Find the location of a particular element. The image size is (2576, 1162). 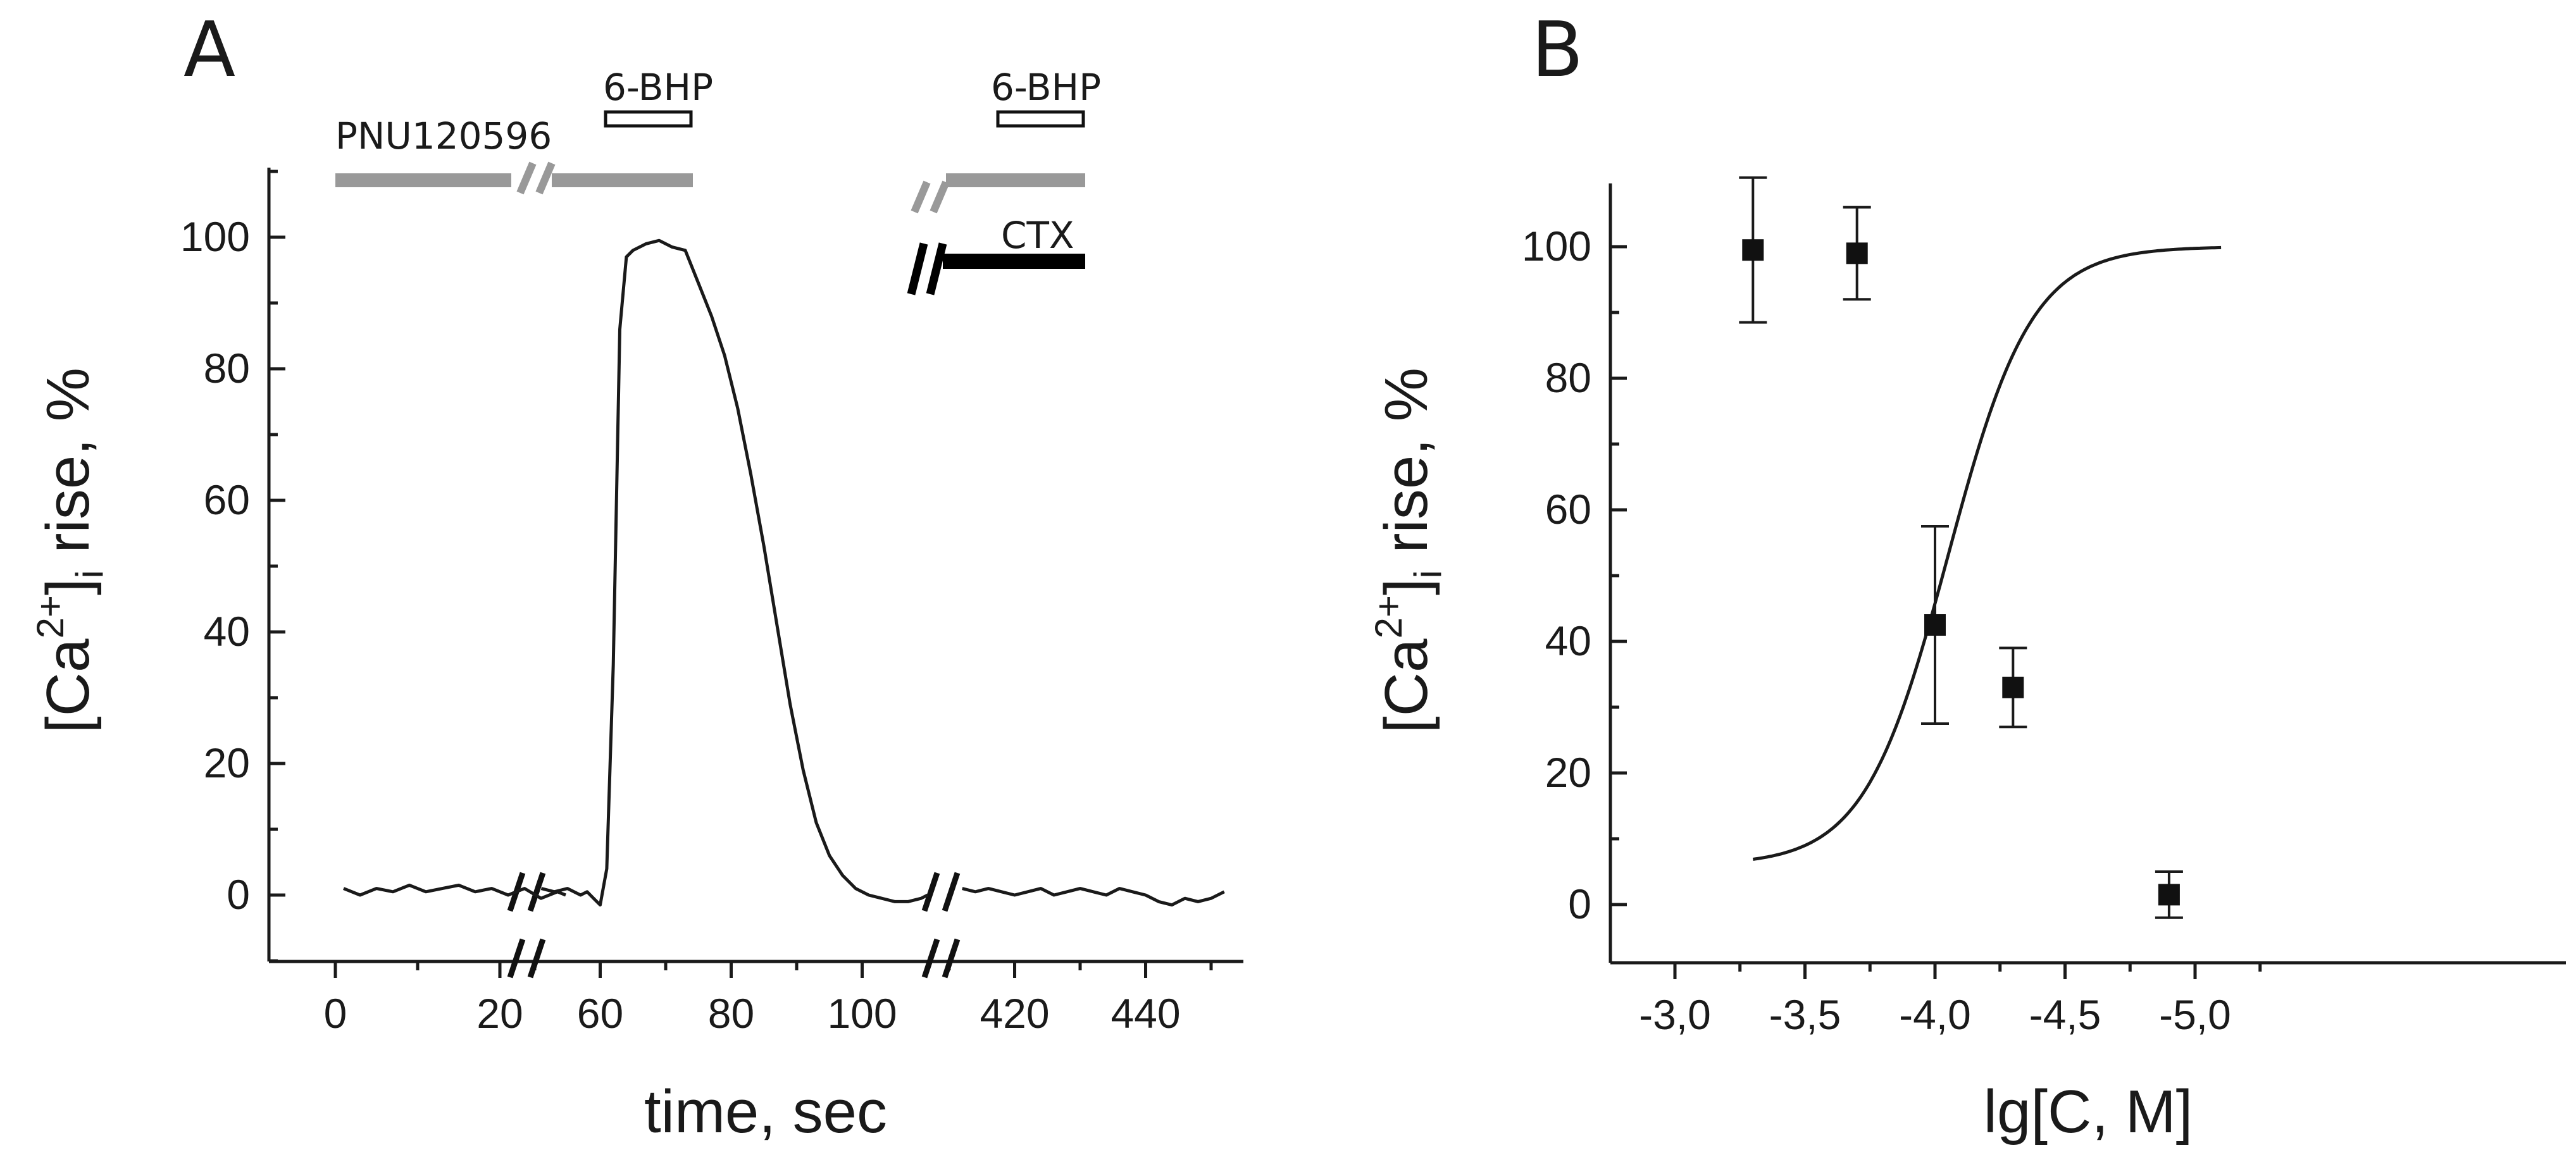

pnu-label: PNU120596 is located at coordinates (443, 136).